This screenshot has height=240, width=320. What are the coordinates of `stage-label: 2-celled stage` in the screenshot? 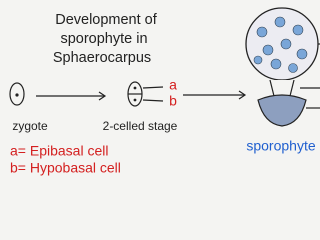 It's located at (140, 126).